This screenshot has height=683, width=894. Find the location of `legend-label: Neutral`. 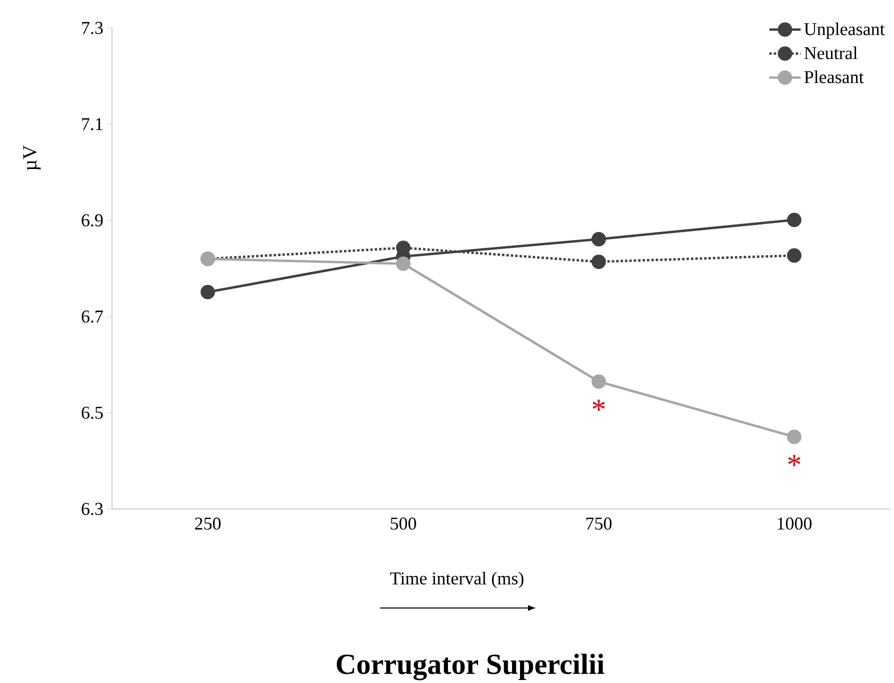

legend-label: Neutral is located at coordinates (831, 53).